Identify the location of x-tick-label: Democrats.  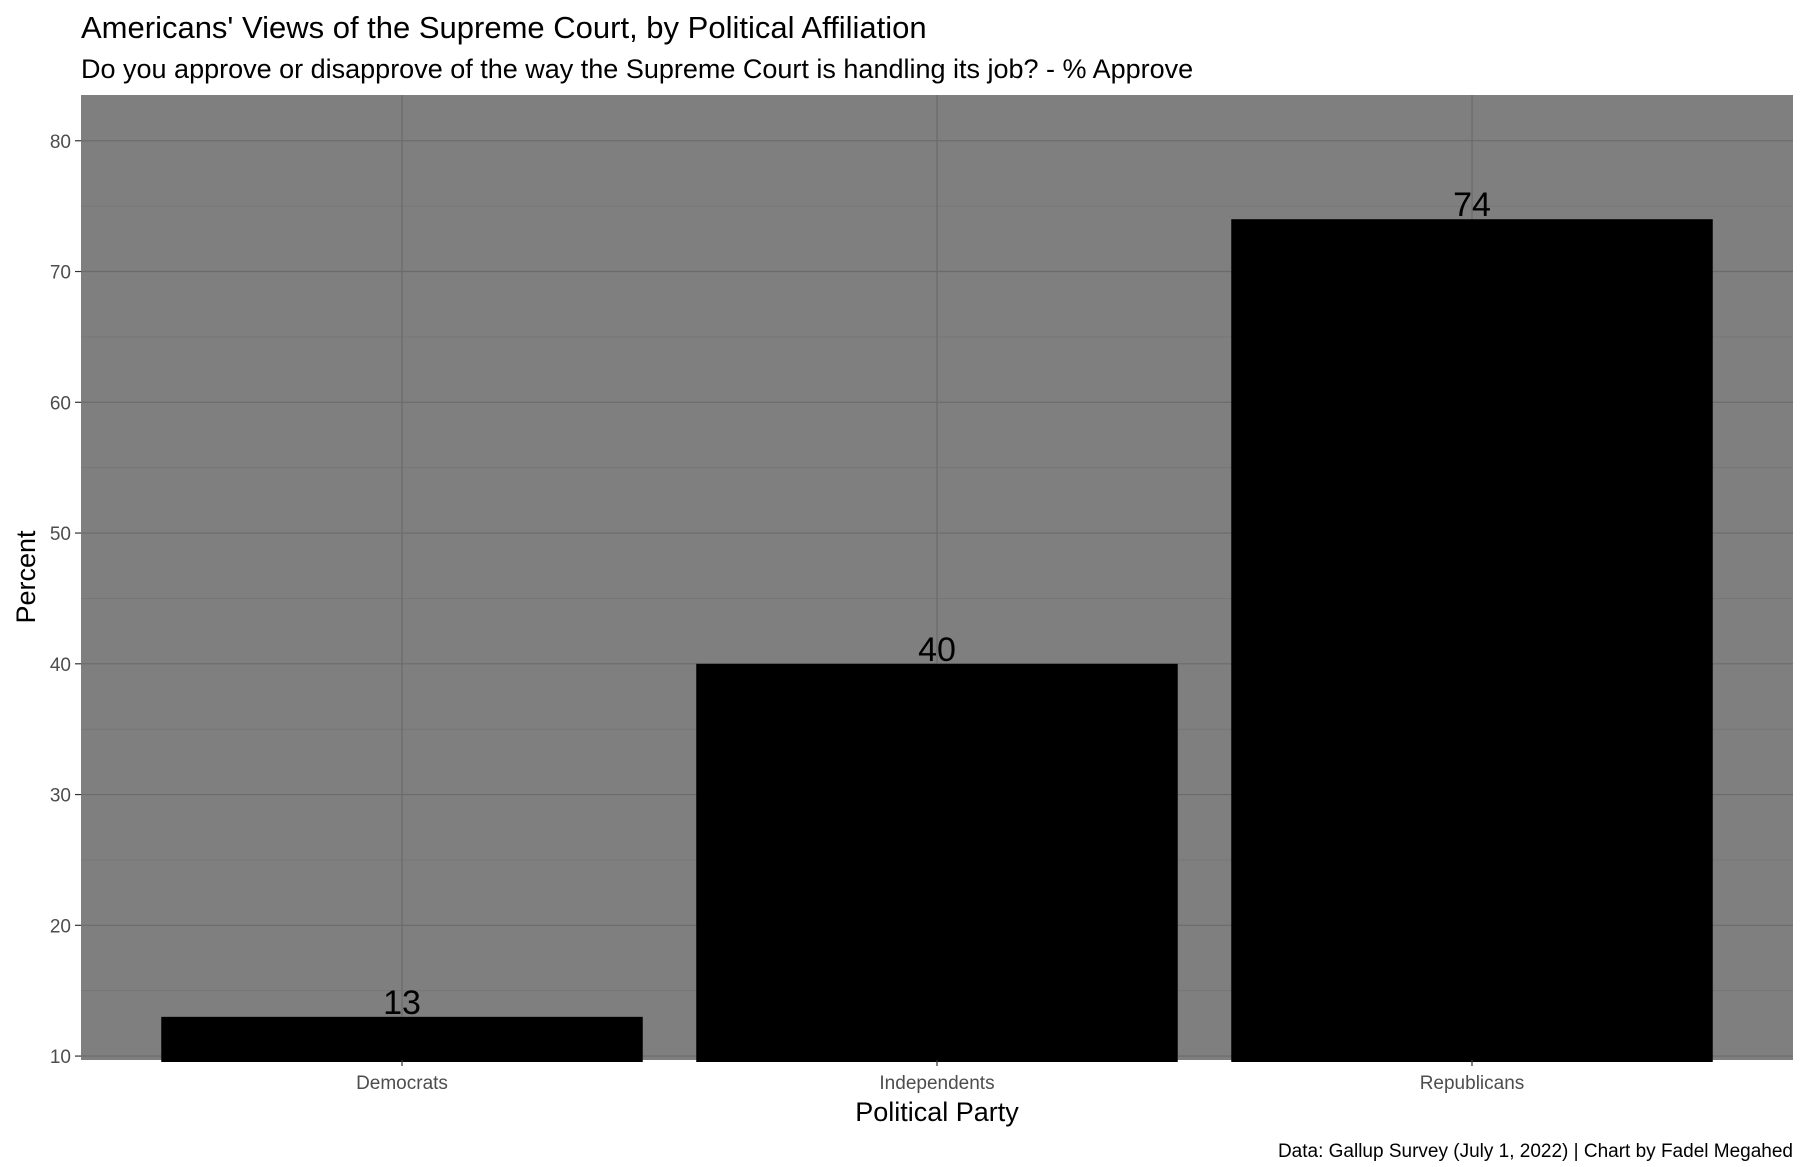
(402, 1083).